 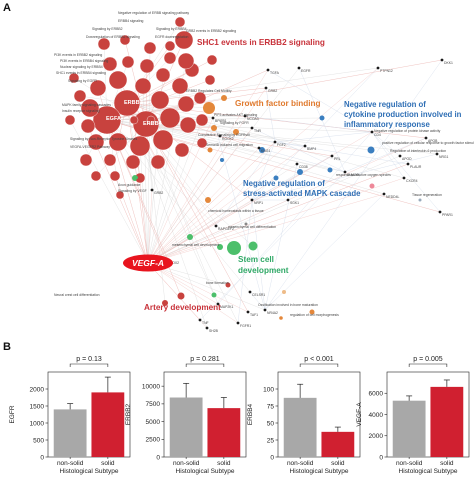 What do you see at coordinates (90, 147) in the screenshot?
I see `term-label: VEGFA-VEGFR2 Pathway` at bounding box center [90, 147].